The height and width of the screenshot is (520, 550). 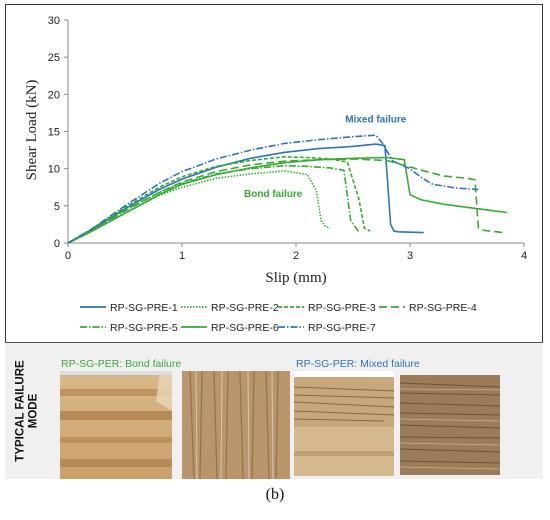 I want to click on x-tick-label: 3, so click(x=410, y=256).